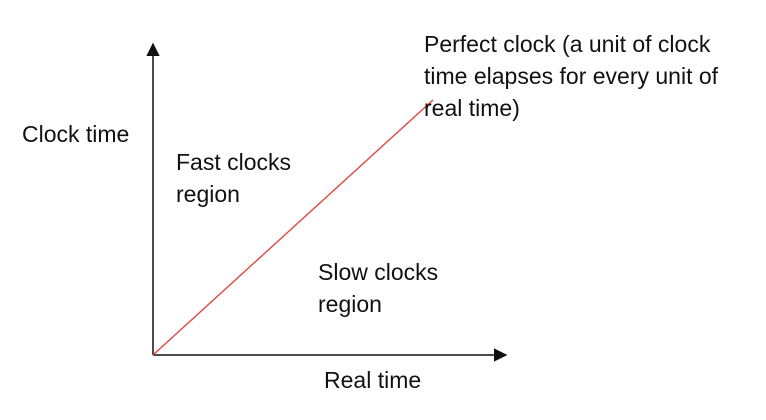  Describe the element at coordinates (76, 134) in the screenshot. I see `y-axis-label: Clock time` at that location.